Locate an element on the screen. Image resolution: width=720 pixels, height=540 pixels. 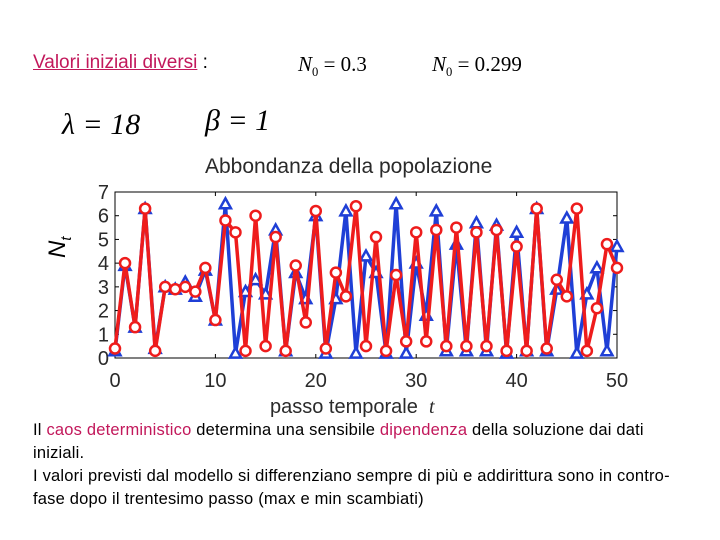
y-tick-label: 6 is located at coordinates (103, 217).